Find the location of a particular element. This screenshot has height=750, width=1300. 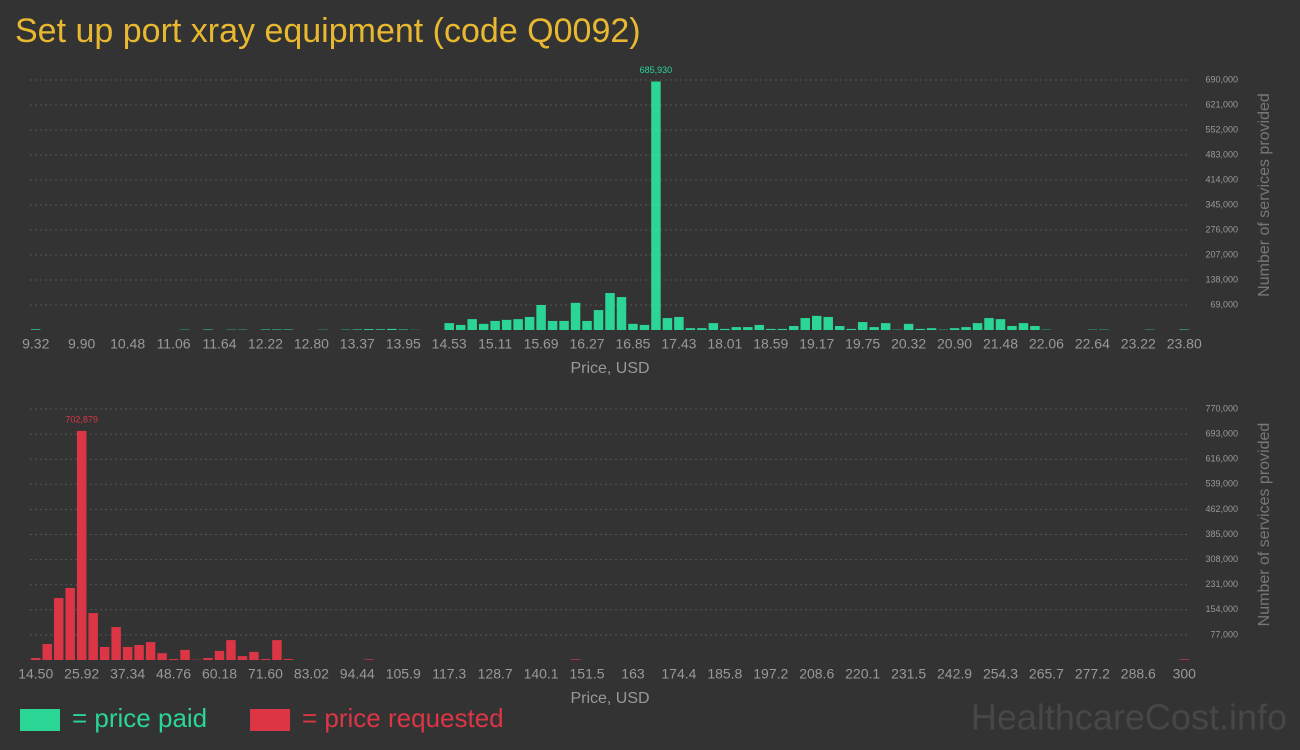

y-tick-label: 276,000 is located at coordinates (1221, 229).